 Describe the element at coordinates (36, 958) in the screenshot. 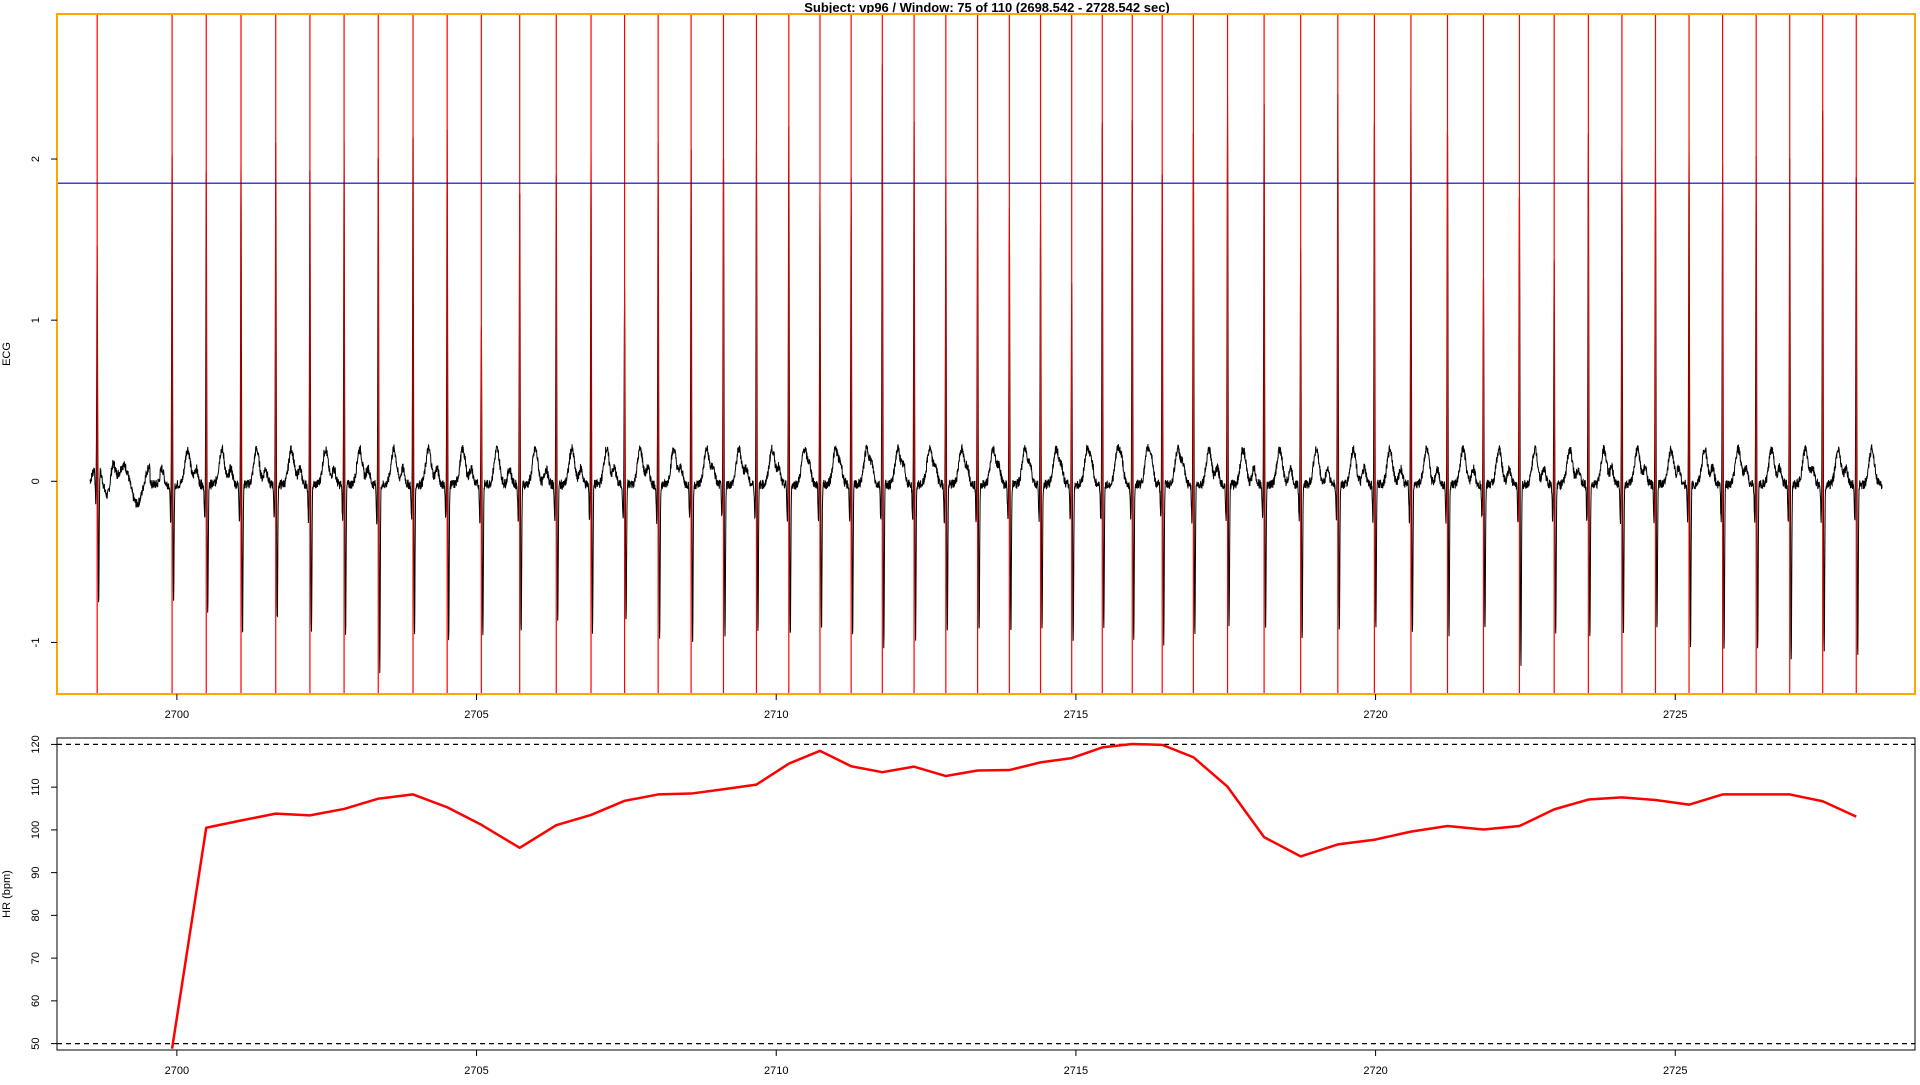

I see `hr-y-tick-label: 70` at that location.